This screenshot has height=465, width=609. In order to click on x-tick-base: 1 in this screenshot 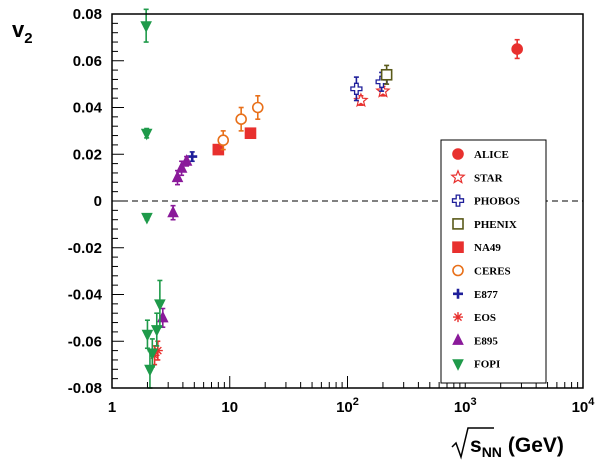, I will do `click(112, 407)`.